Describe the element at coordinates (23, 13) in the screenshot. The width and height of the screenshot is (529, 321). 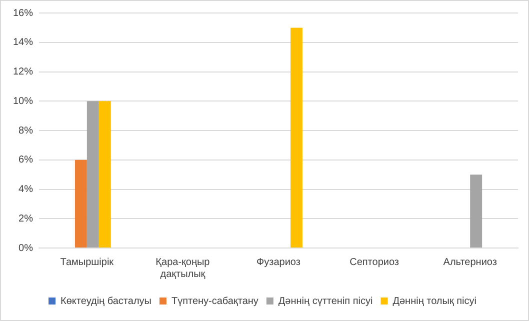
I see `y-tick-label: 16%` at that location.